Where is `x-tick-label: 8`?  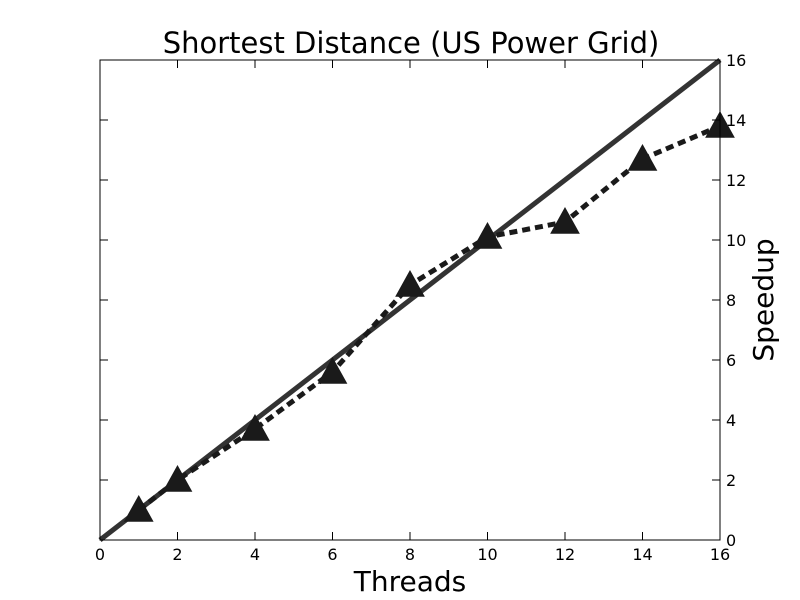 x-tick-label: 8 is located at coordinates (410, 554).